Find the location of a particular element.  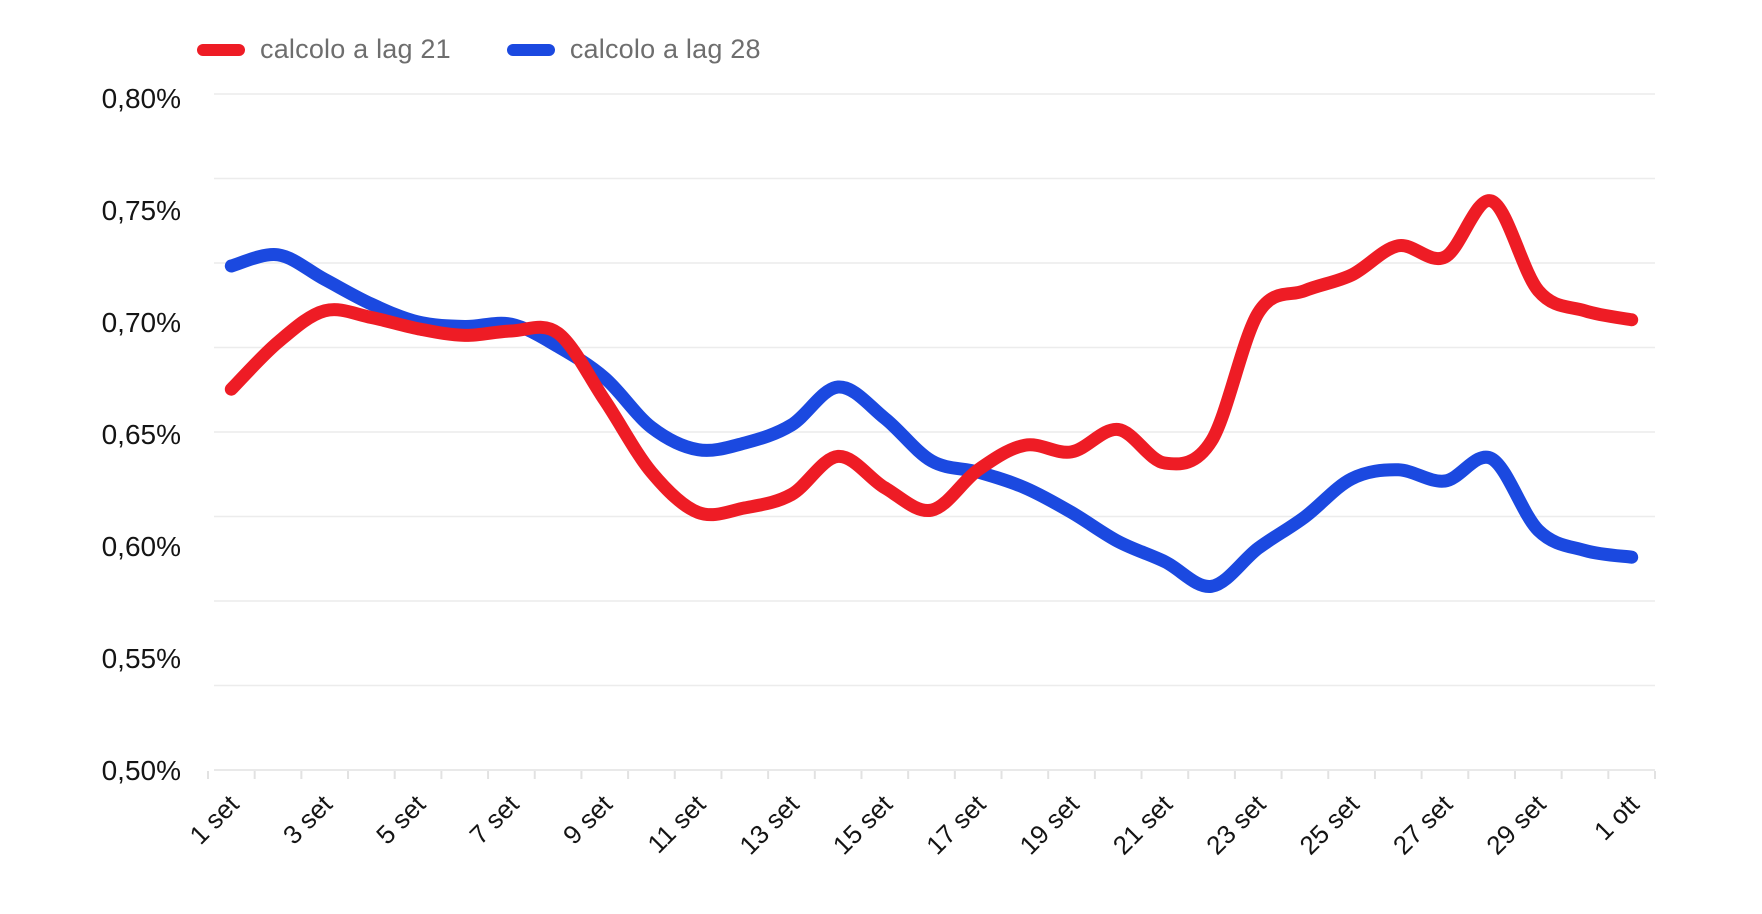

legend-item-lag-28: calcolo a lag 28 is located at coordinates (633, 49).